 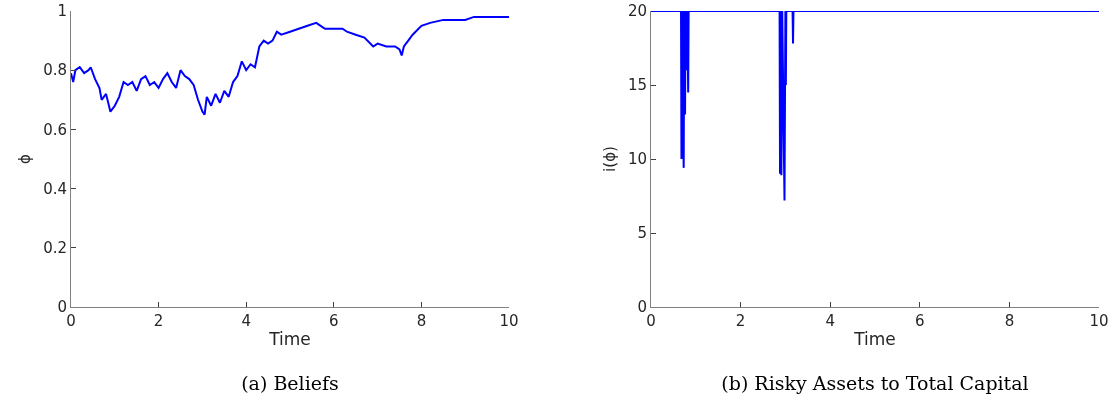 What do you see at coordinates (637, 11) in the screenshot?
I see `y-tick-label: 20` at bounding box center [637, 11].